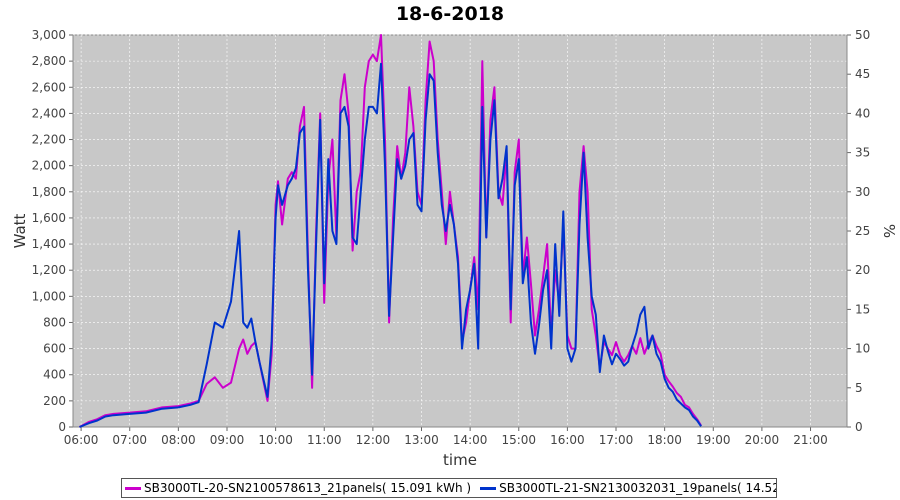 The image size is (900, 500). What do you see at coordinates (49, 192) in the screenshot?
I see `y-tick-label: 1,800` at bounding box center [49, 192].